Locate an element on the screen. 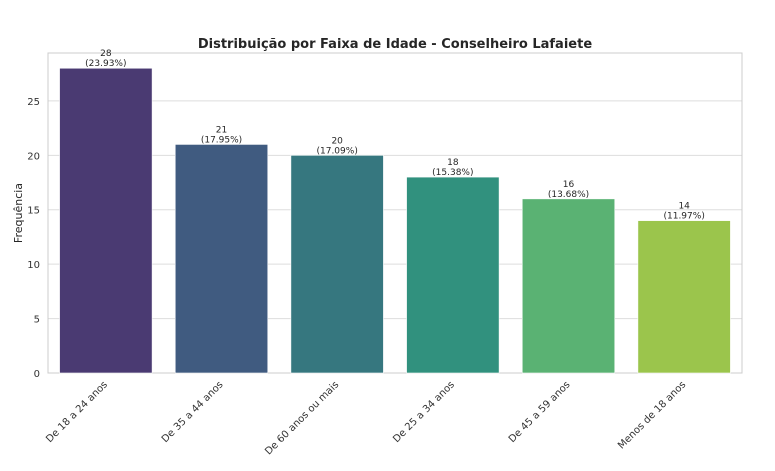 The height and width of the screenshot is (471, 775). bar-percent-label: (11.97%) is located at coordinates (683, 217).